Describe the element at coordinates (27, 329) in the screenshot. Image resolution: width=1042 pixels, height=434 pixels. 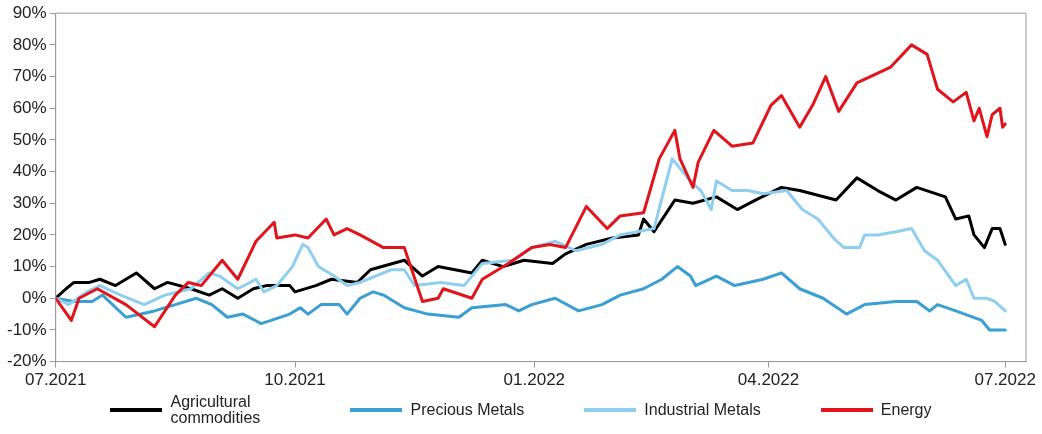
I see `y-tick-label: -10%` at that location.